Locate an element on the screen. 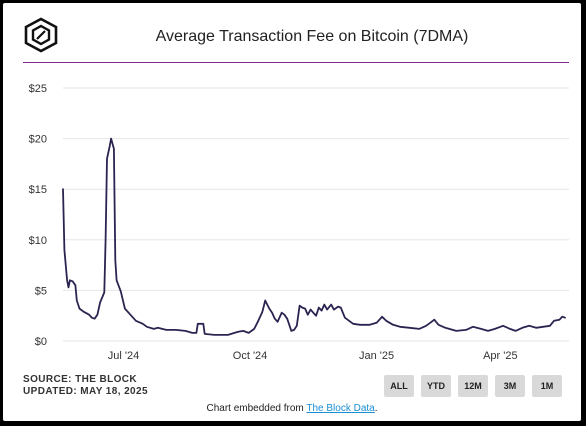 Image resolution: width=586 pixels, height=426 pixels. source-line: SOURCE: THE BLOCK is located at coordinates (80, 379).